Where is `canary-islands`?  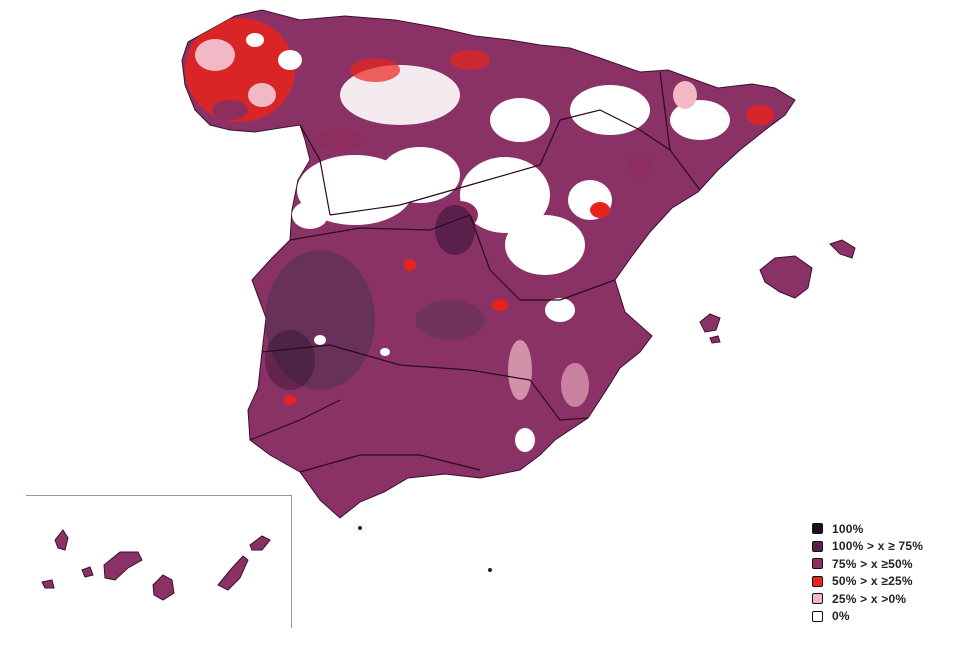 canary-islands is located at coordinates (156, 565).